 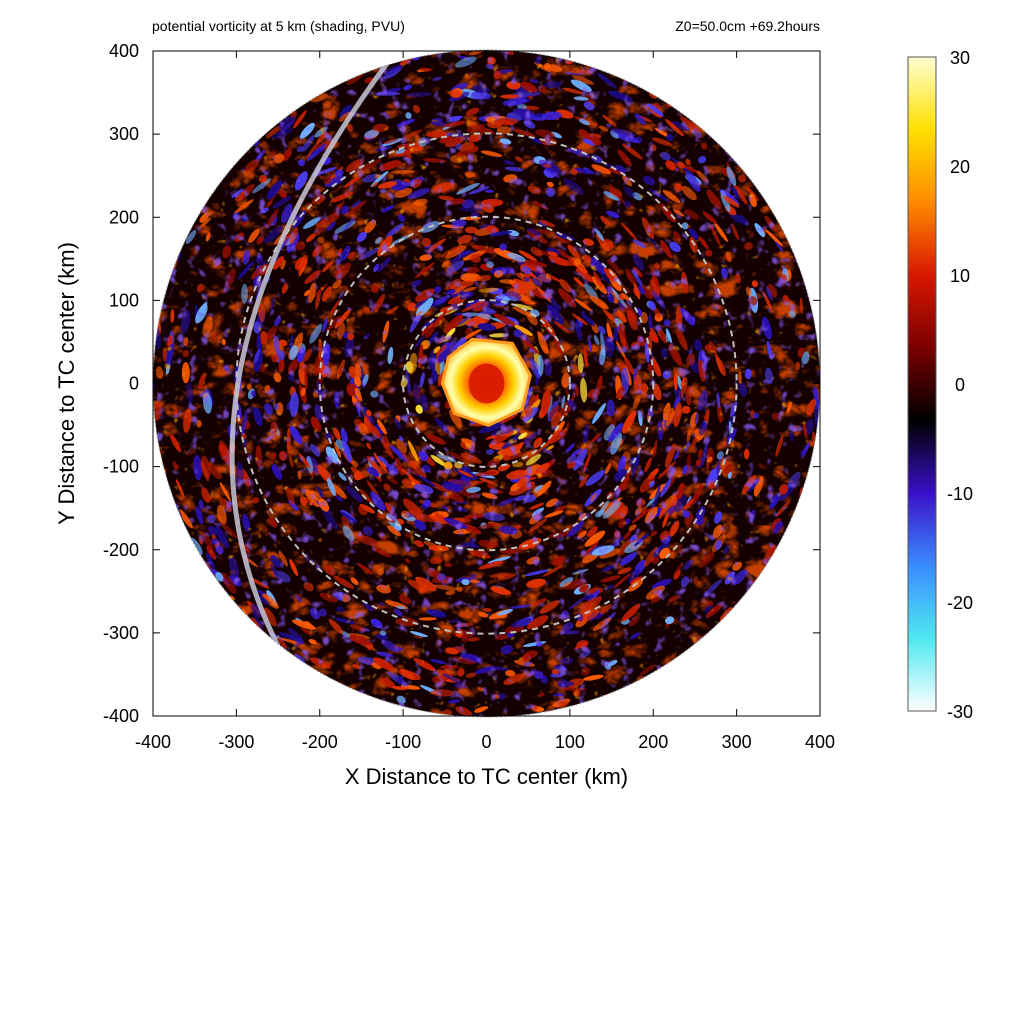 What do you see at coordinates (121, 467) in the screenshot?
I see `y-tick-label: -100` at bounding box center [121, 467].